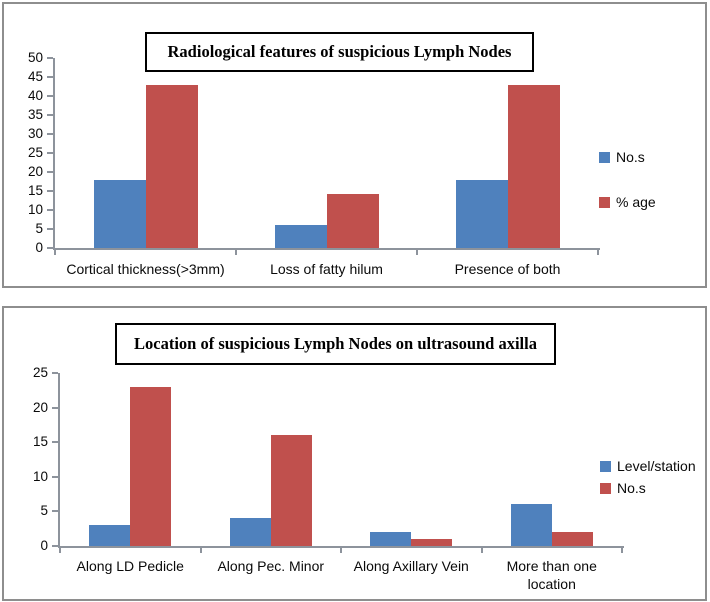  I want to click on category-label: Along Pec. Minor, so click(271, 566).